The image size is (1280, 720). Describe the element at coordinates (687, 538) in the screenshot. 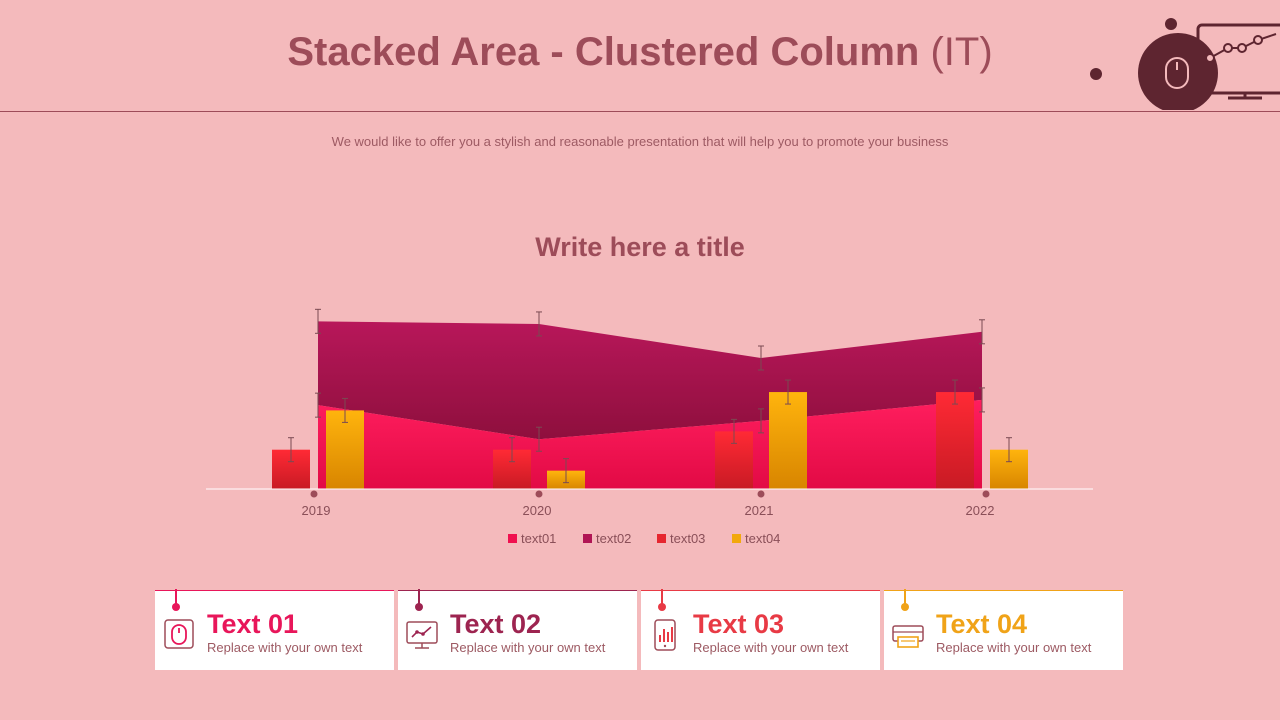

I see `legend-label: text03` at that location.